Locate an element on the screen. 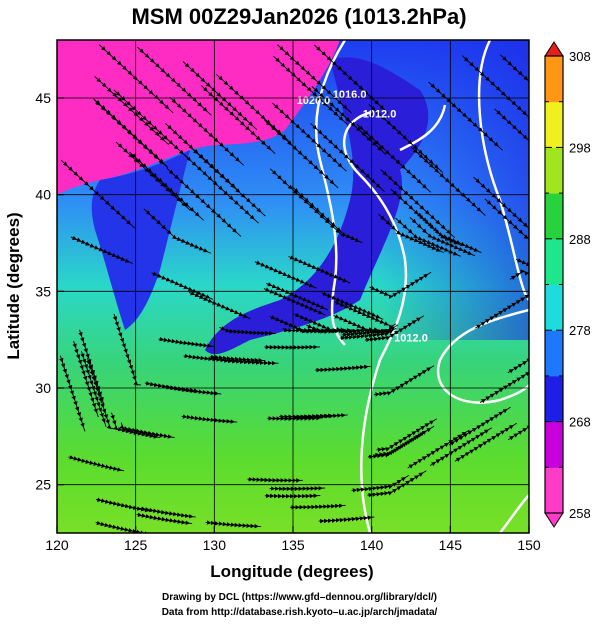  y-tick-label: 25 is located at coordinates (43, 485).